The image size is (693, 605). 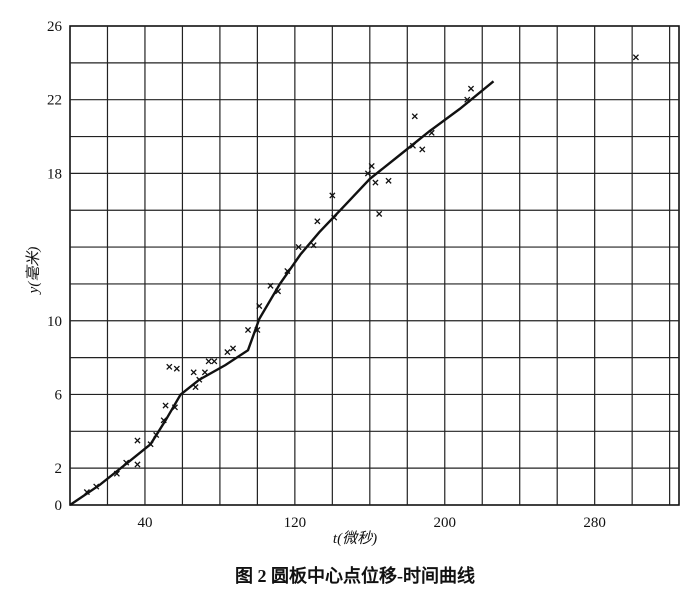 I want to click on y-tick-label: 10, so click(x=54, y=322).